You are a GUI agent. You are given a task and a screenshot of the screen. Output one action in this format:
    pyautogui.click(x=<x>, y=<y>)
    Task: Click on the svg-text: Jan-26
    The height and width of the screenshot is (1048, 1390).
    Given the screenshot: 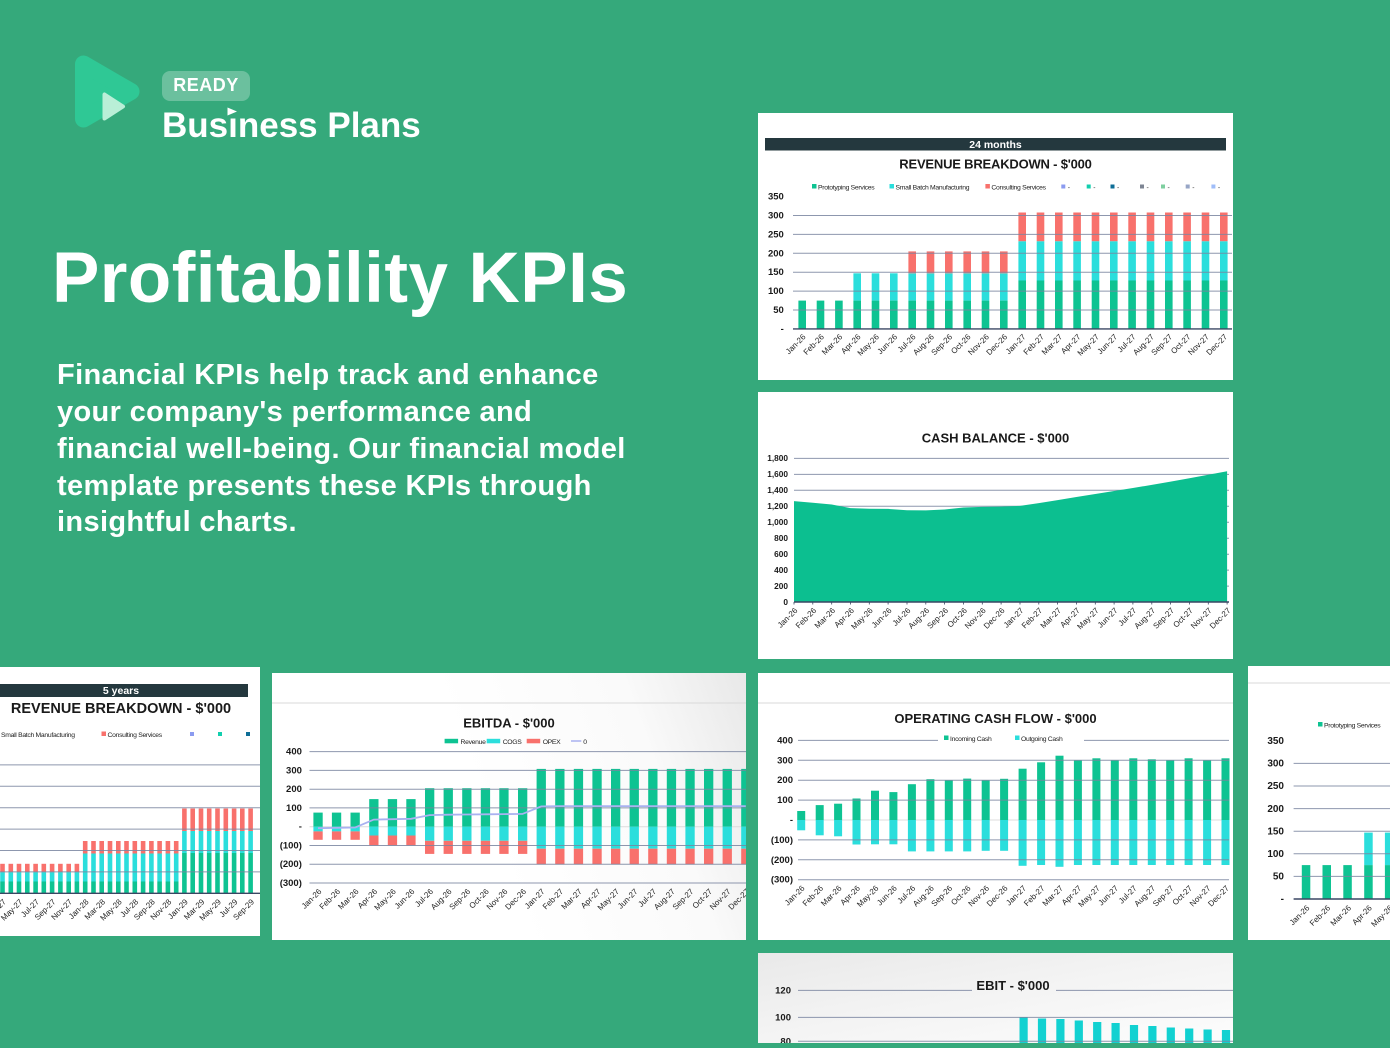 What is the action you would take?
    pyautogui.click(x=1300, y=915)
    